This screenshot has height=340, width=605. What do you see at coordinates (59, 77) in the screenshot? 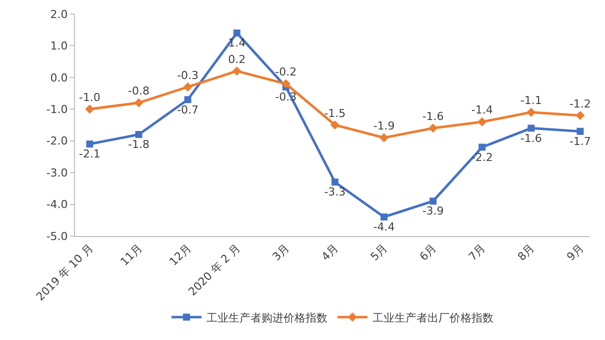
I see `y-tick-label: 0.0` at bounding box center [59, 77].